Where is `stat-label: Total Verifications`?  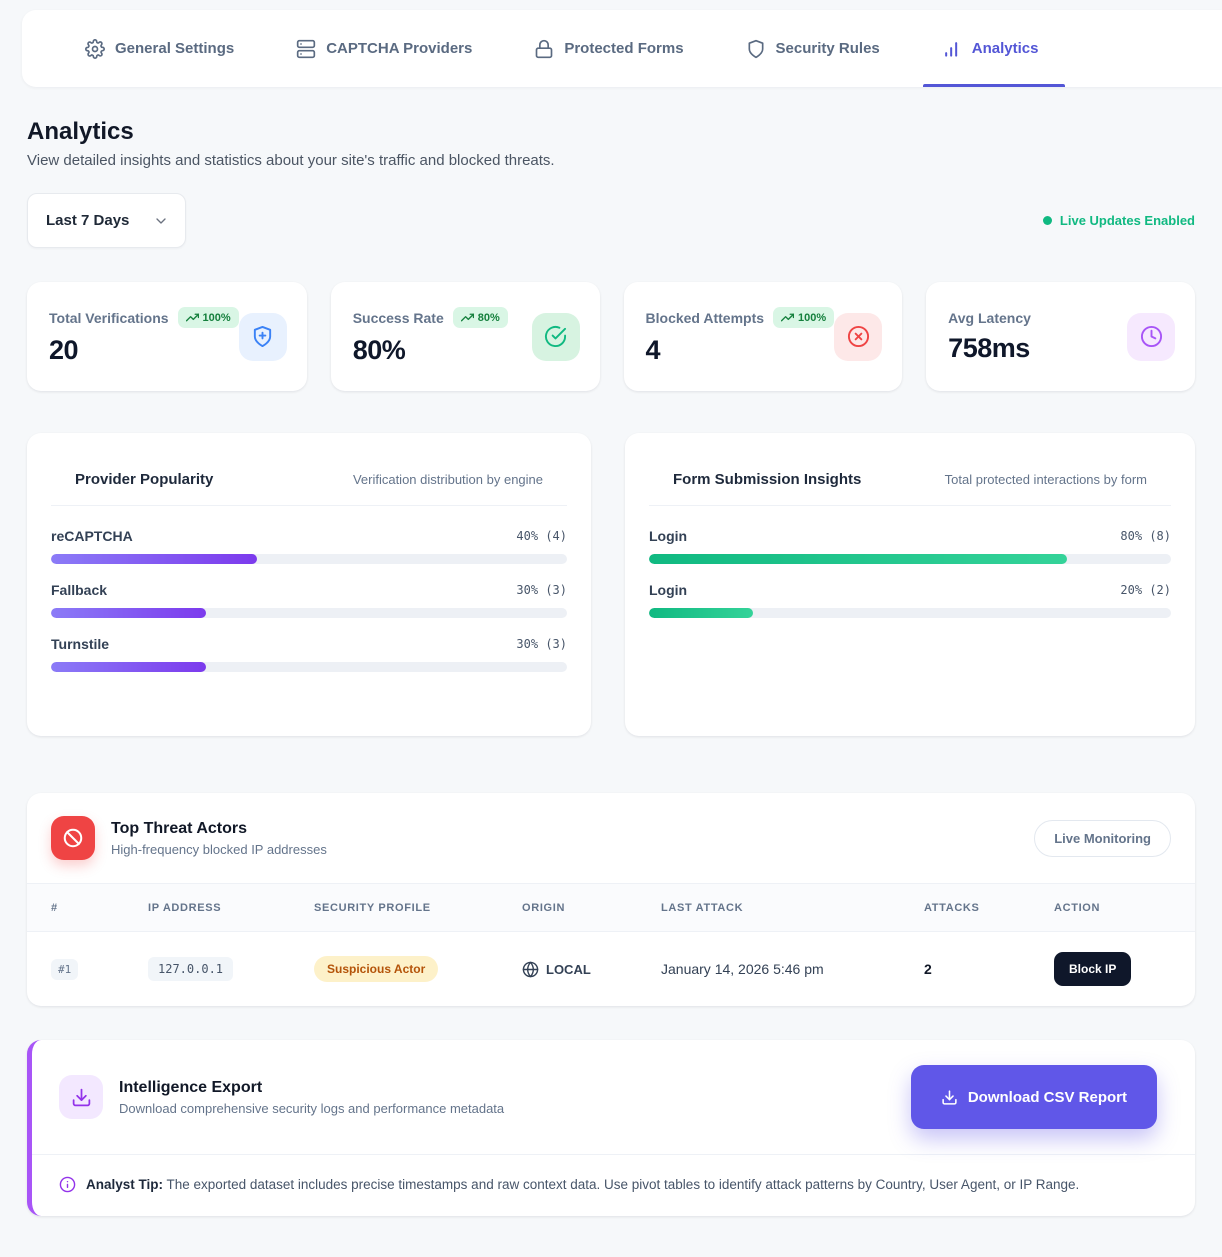
stat-label: Total Verifications is located at coordinates (109, 317).